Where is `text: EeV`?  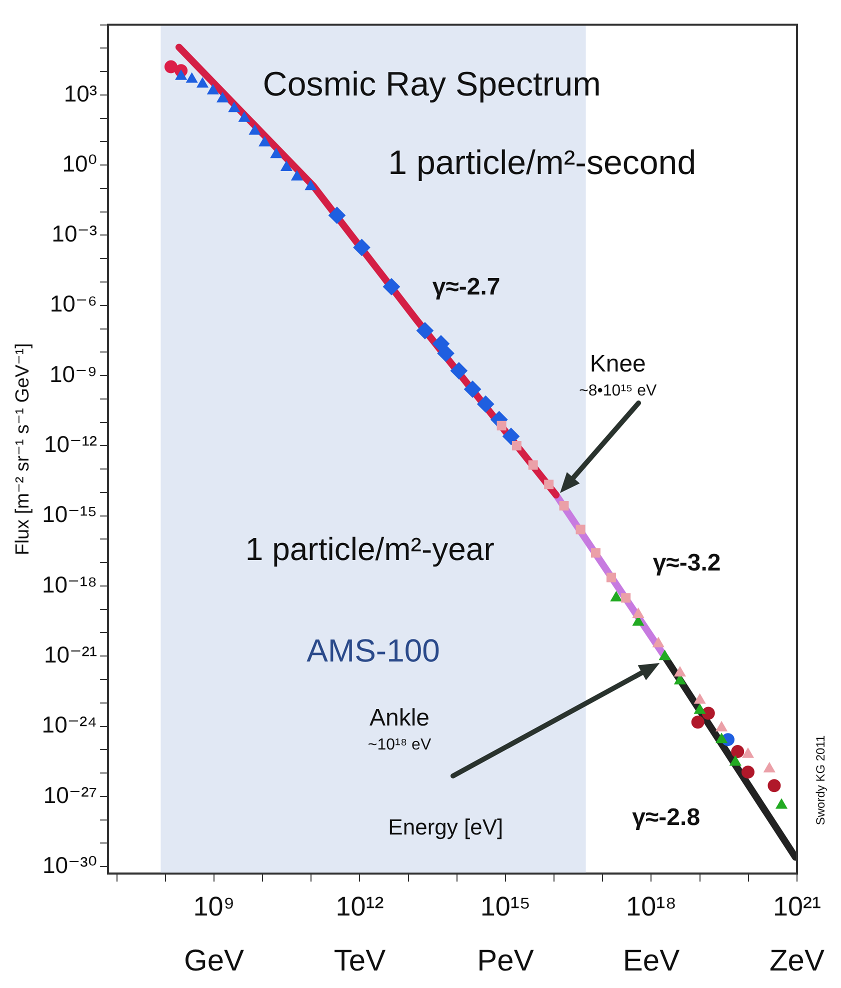
text: EeV is located at coordinates (651, 961).